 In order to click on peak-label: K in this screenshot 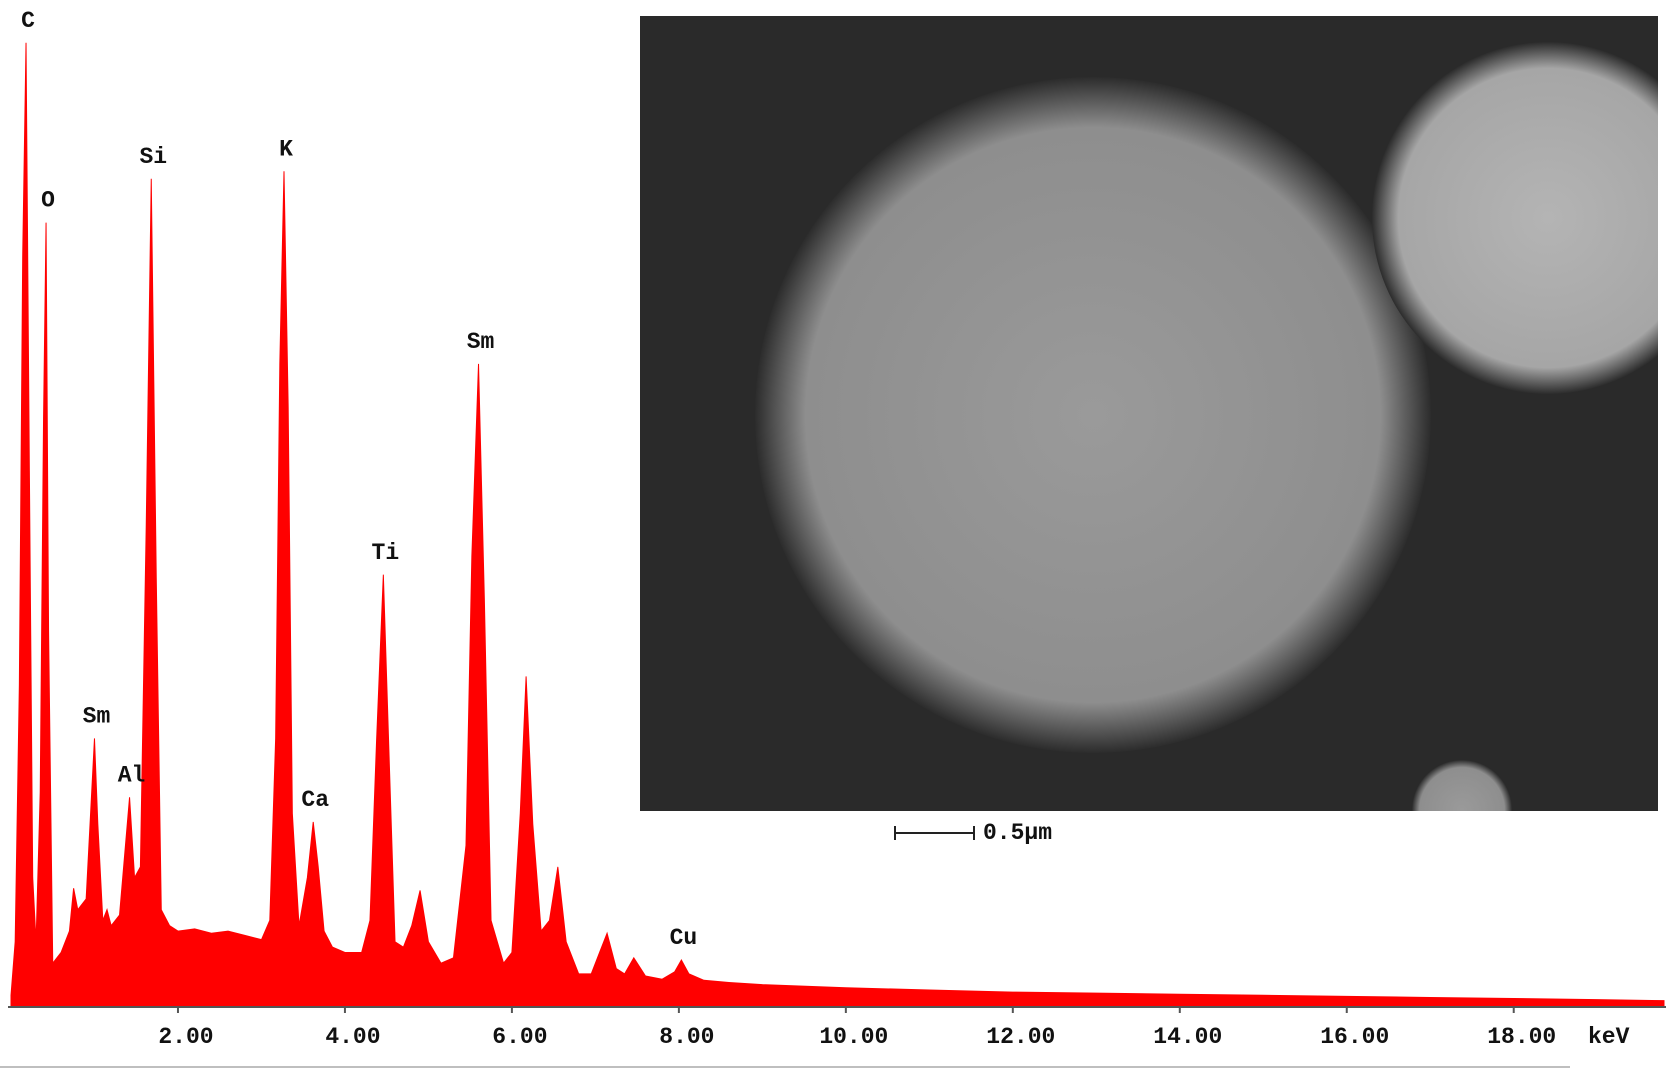, I will do `click(286, 149)`.